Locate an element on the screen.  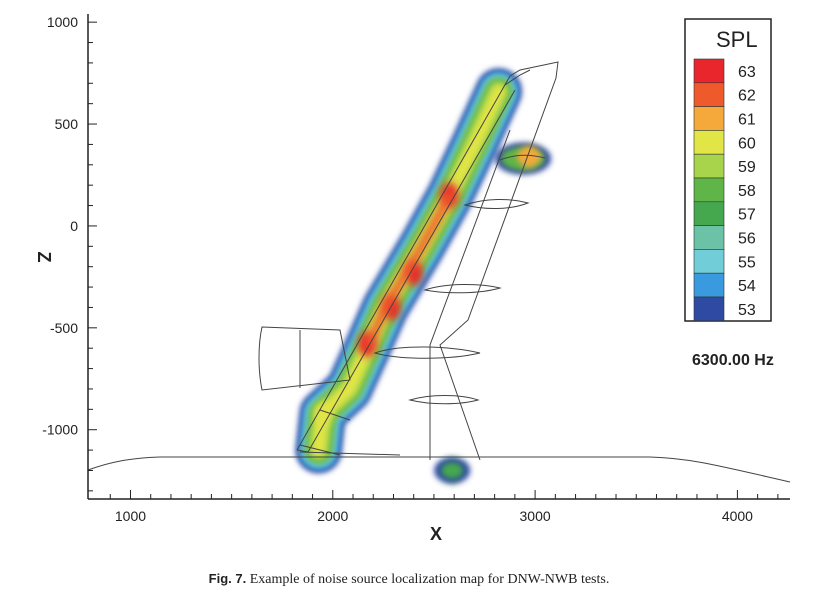
legend-label: 61 is located at coordinates (747, 120).